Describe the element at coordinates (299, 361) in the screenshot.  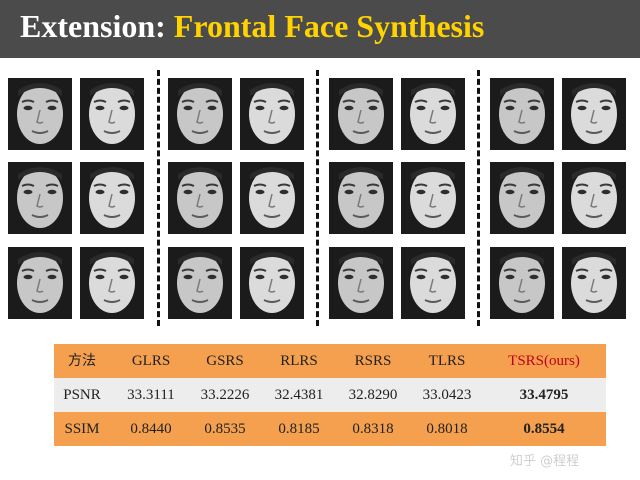
I see `header-cell: RLRS` at that location.